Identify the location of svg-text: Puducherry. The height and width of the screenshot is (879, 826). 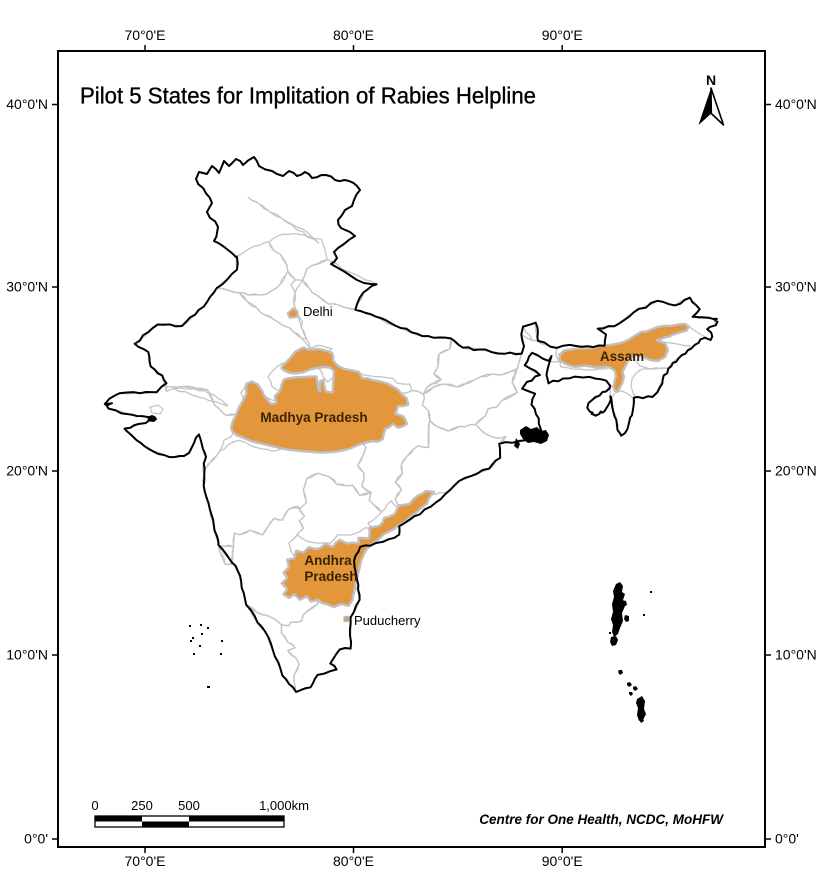
(387, 620).